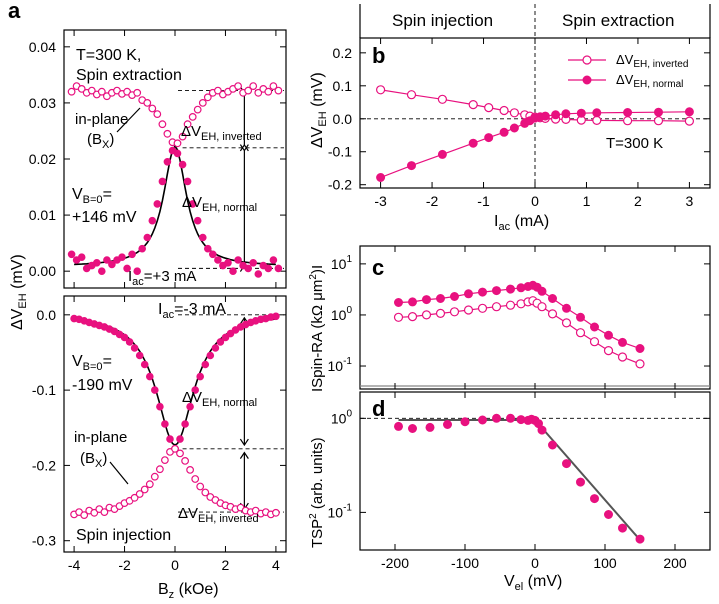 The width and height of the screenshot is (719, 604). I want to click on dv-normal-label-top: ΔVEH, normal, so click(219, 204).